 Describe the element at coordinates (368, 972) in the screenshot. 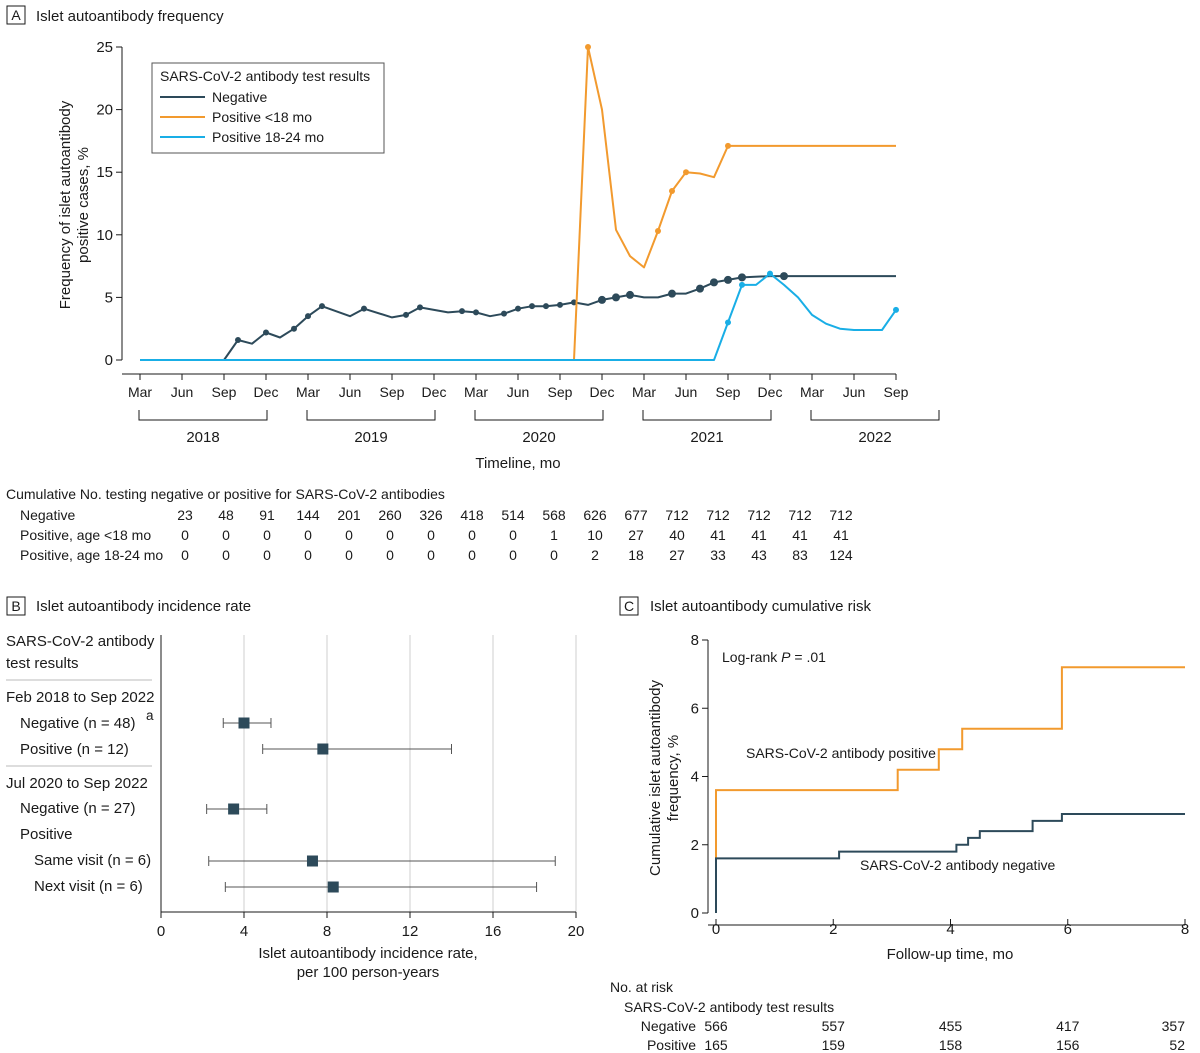

I see `panel-b-xlabel-line2: per 100 person-years` at that location.